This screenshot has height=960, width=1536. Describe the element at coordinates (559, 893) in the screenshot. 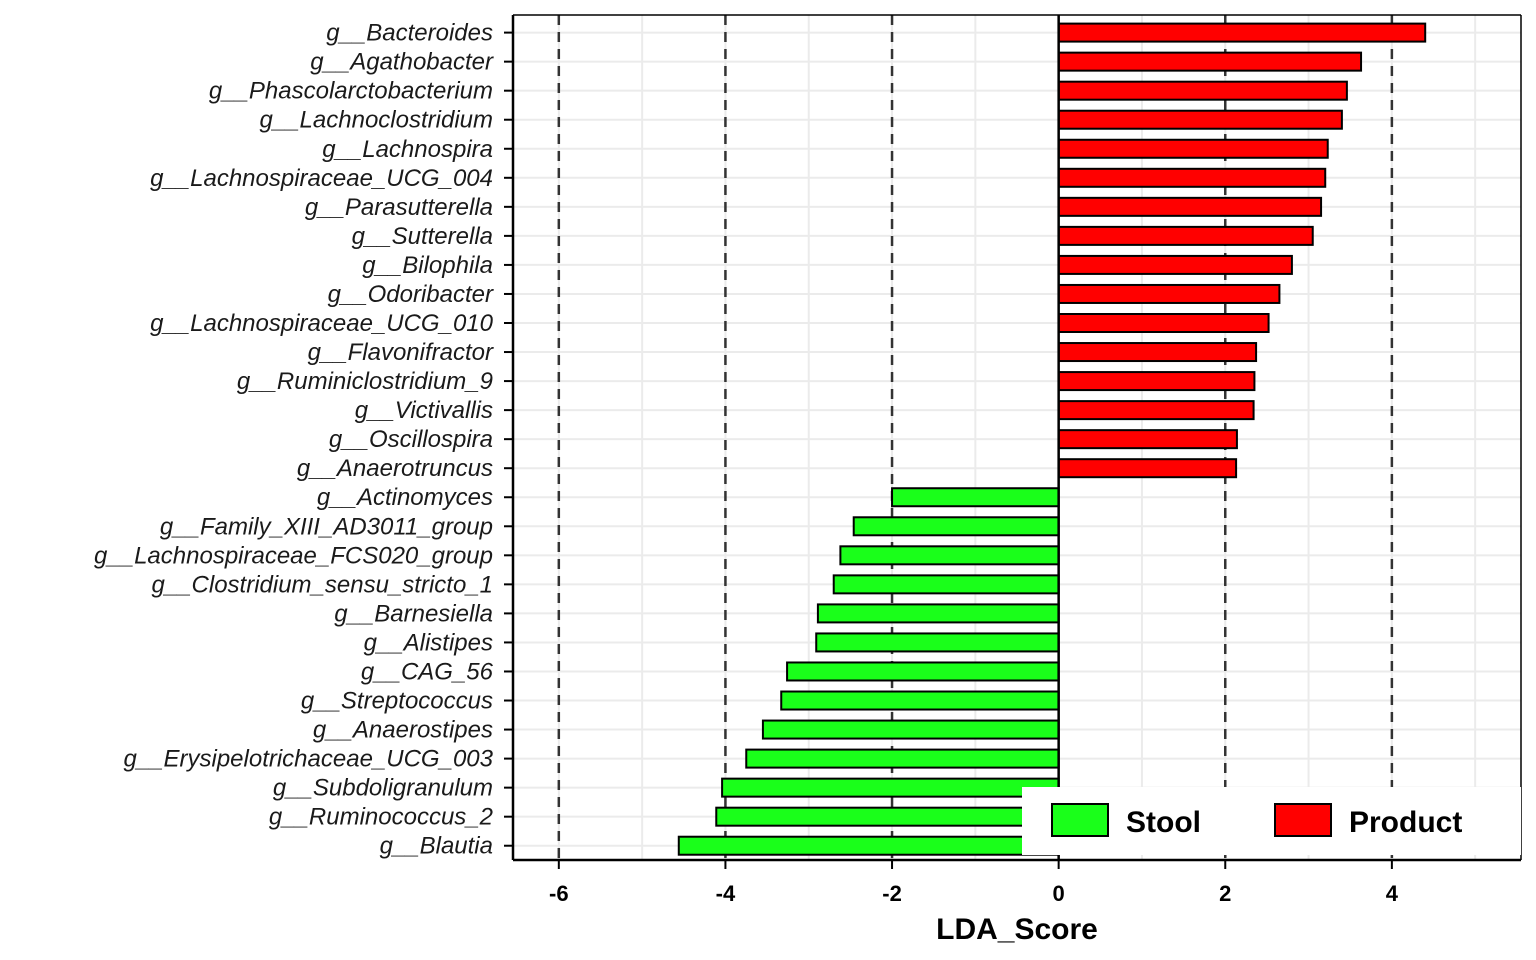

I see `x-tick-label-6: -6` at that location.